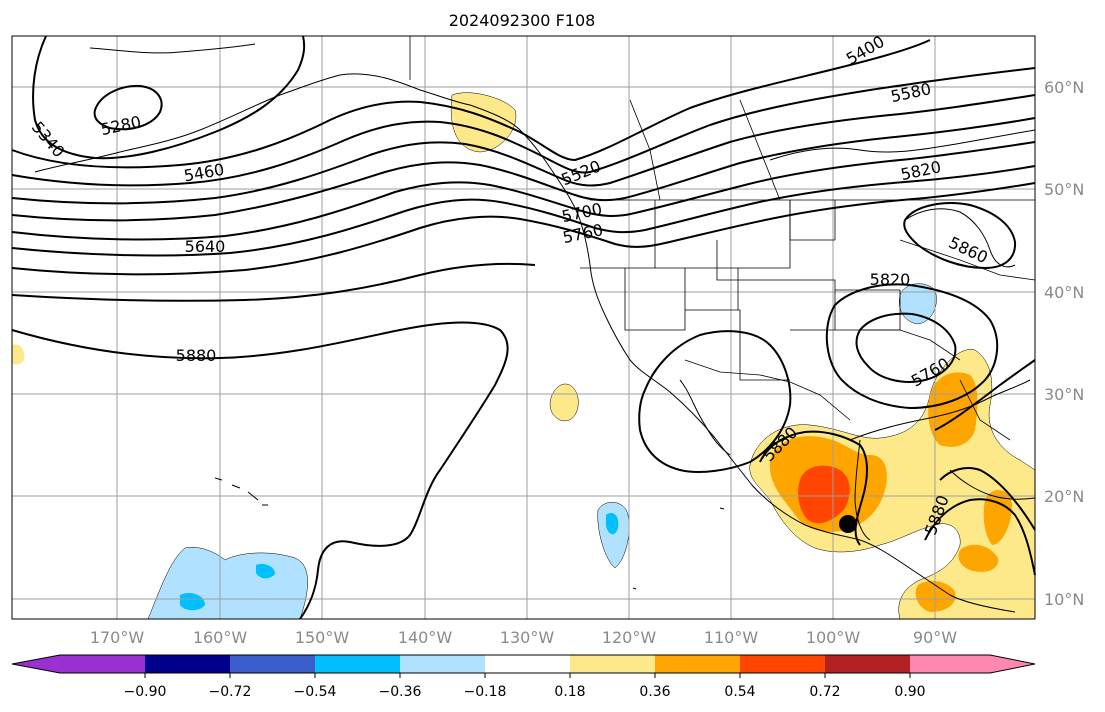 This screenshot has width=1105, height=712. What do you see at coordinates (1064, 292) in the screenshot?
I see `lat-label: 40°N` at bounding box center [1064, 292].